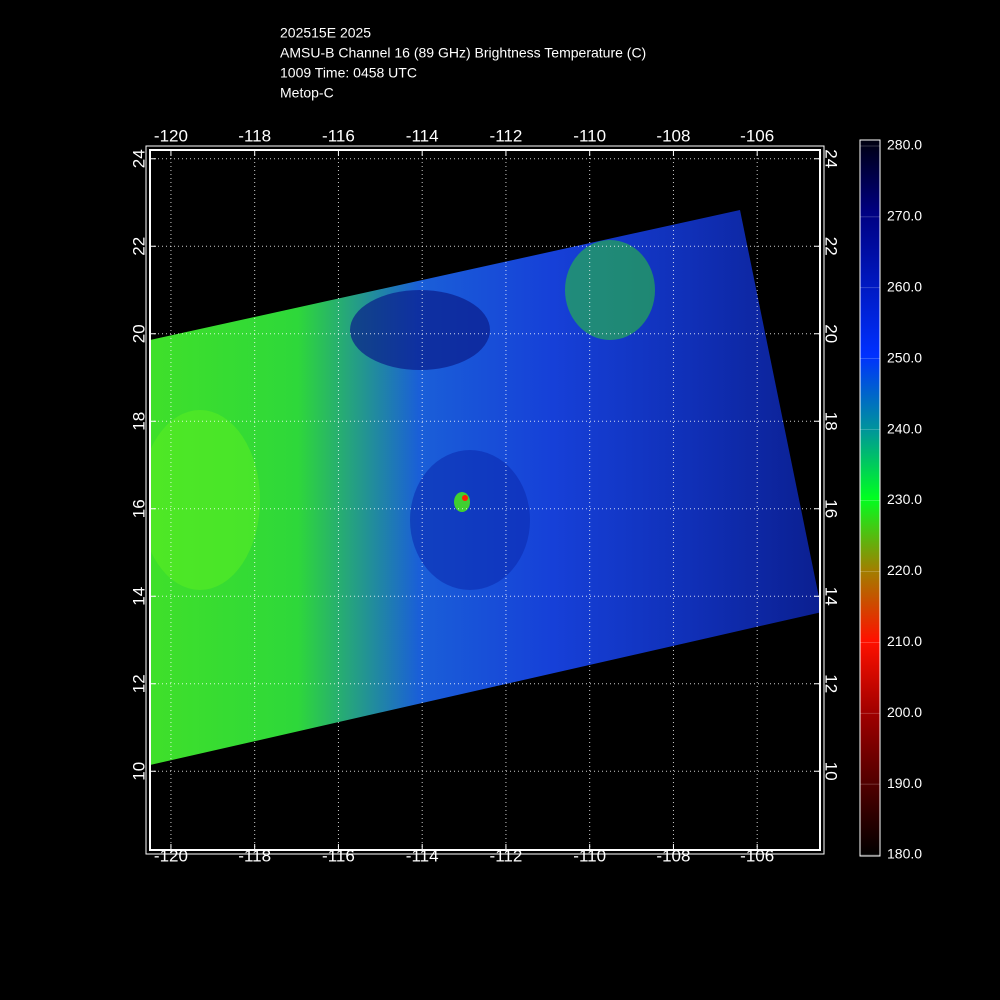 The width and height of the screenshot is (1000, 1000). Describe the element at coordinates (904, 428) in the screenshot. I see `colorbar-label: 240.0` at that location.